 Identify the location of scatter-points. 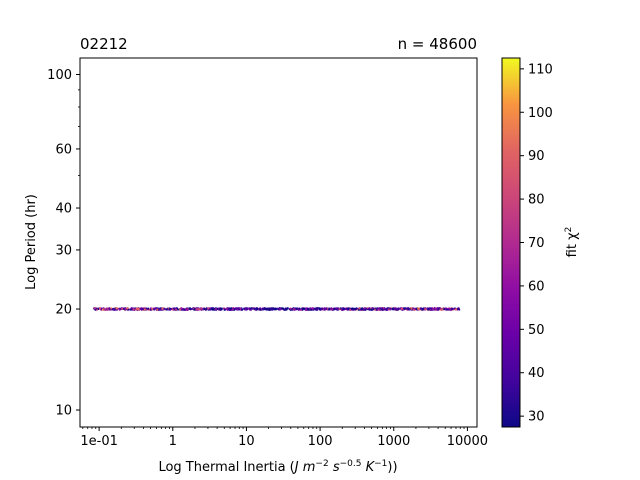
(242, 309).